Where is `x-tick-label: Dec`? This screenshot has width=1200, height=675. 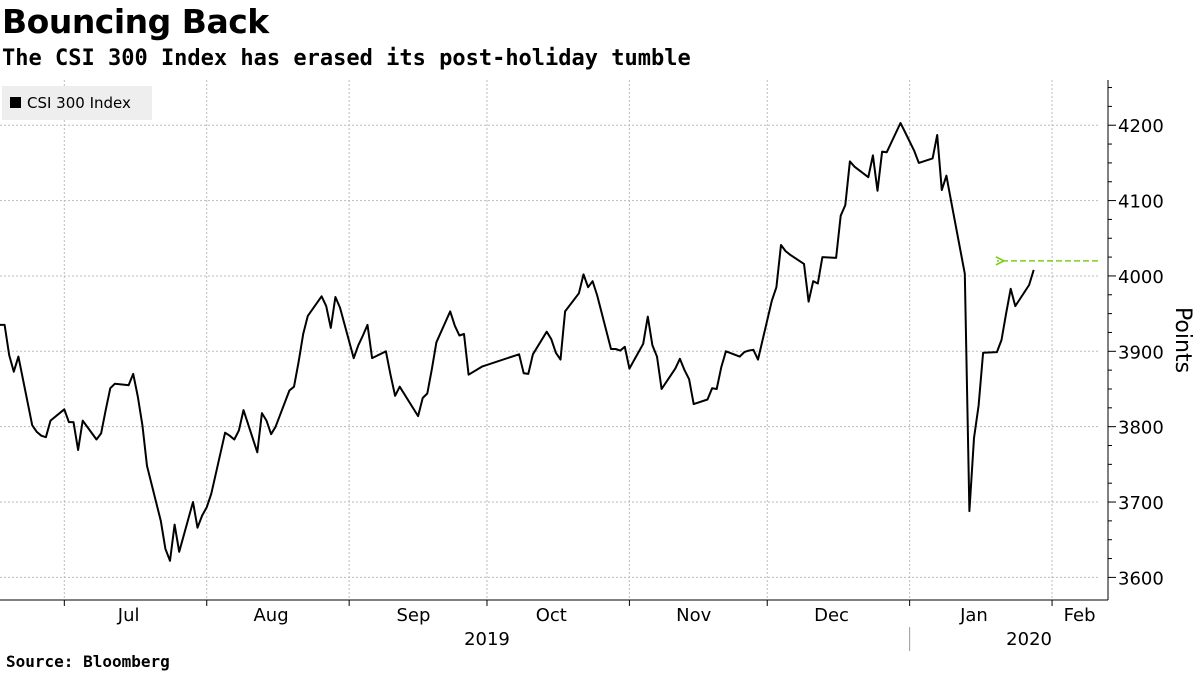
x-tick-label: Dec is located at coordinates (831, 615).